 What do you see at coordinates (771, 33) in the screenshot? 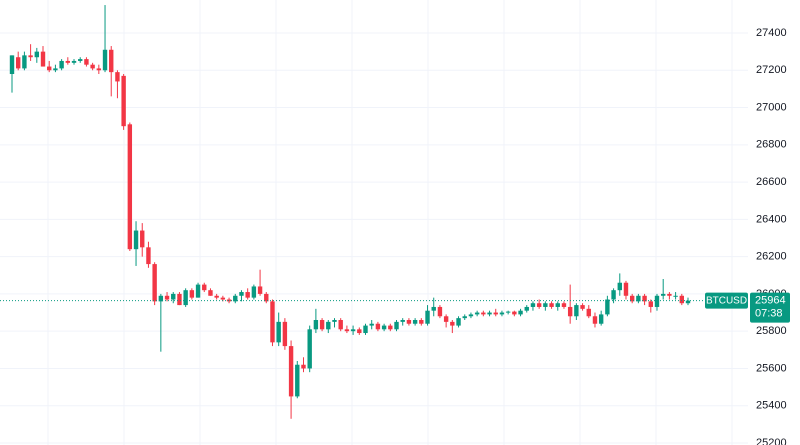
I see `y-tick-label: 27400` at bounding box center [771, 33].